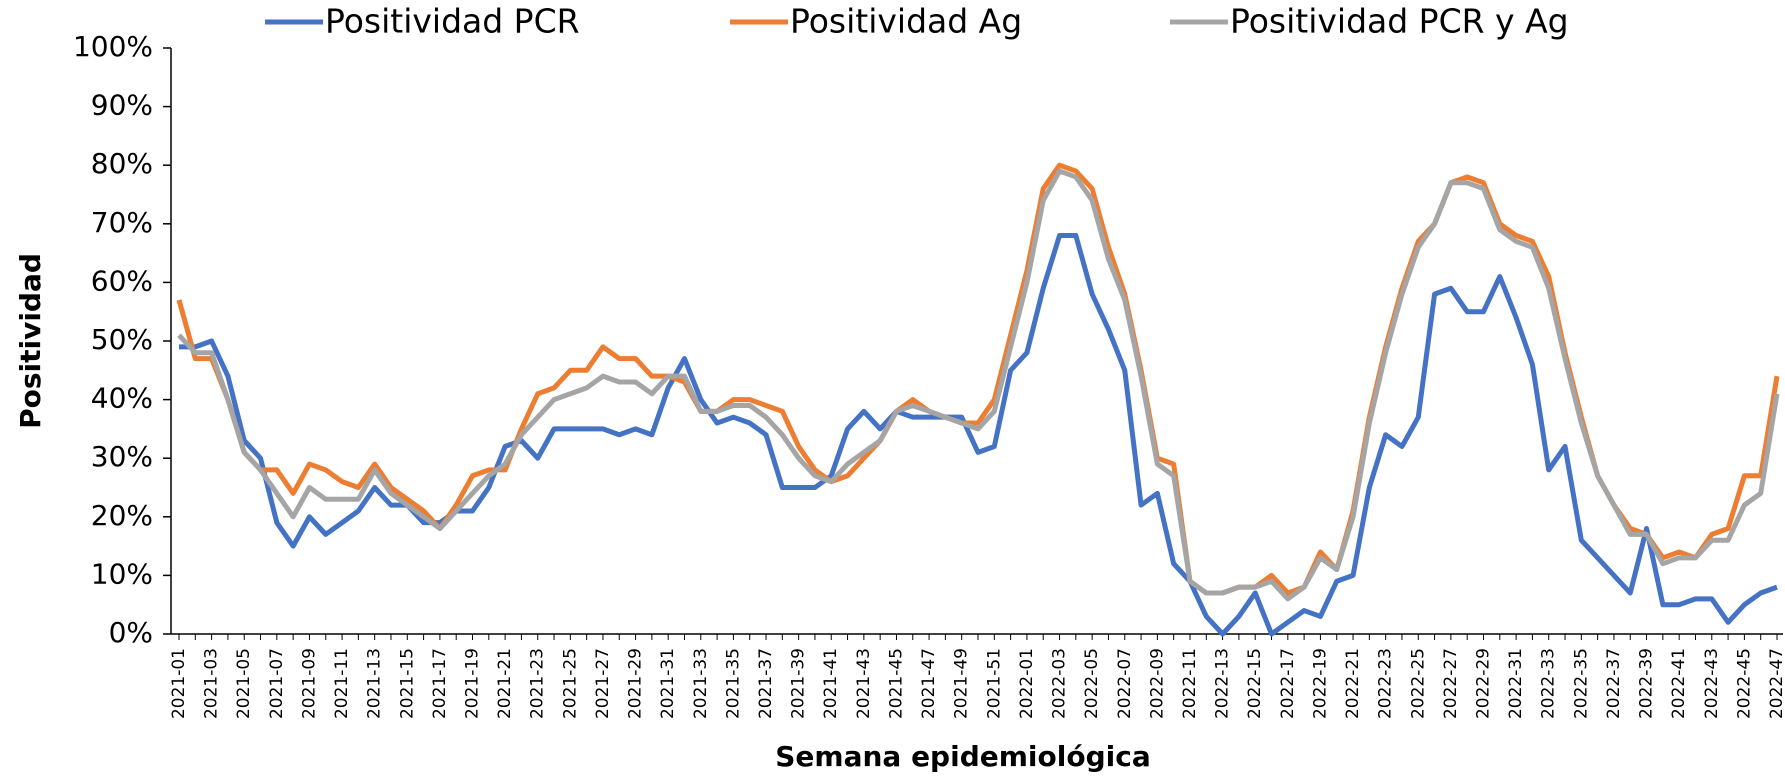  Describe the element at coordinates (122, 515) in the screenshot. I see `y-tick-label: 20%` at that location.